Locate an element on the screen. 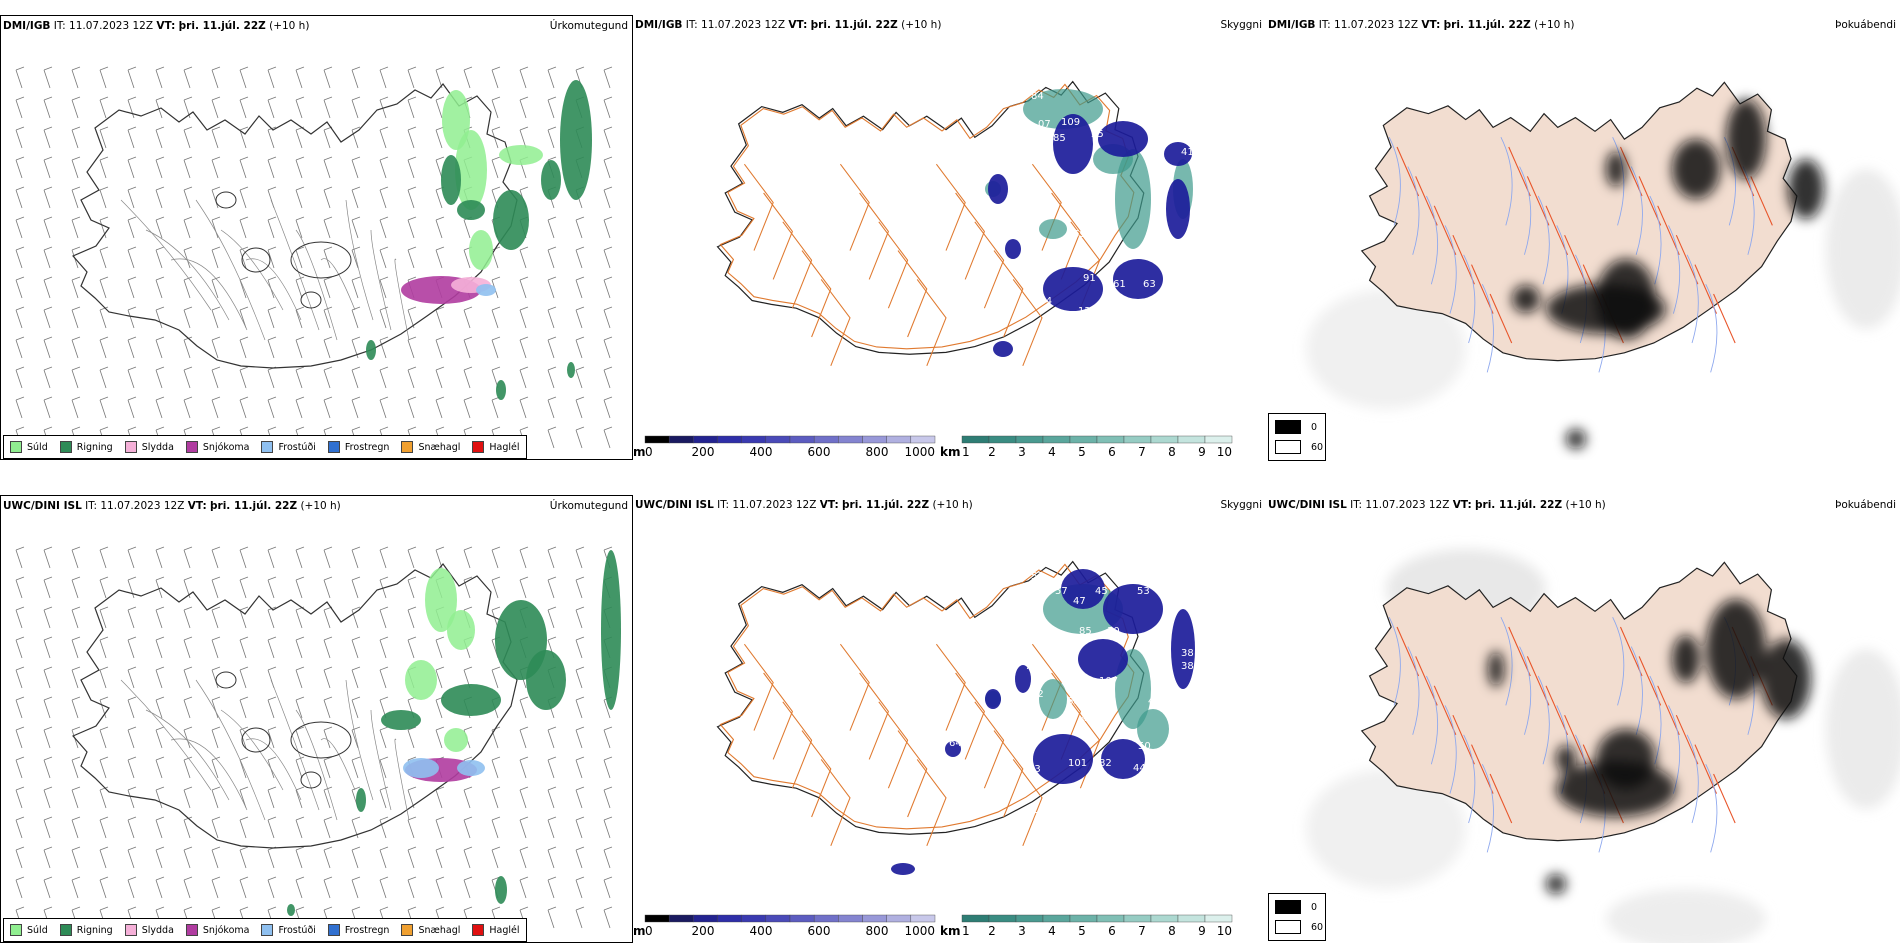 The image size is (1900, 950). ceiling-label: 51 is located at coordinates (1037, 576).